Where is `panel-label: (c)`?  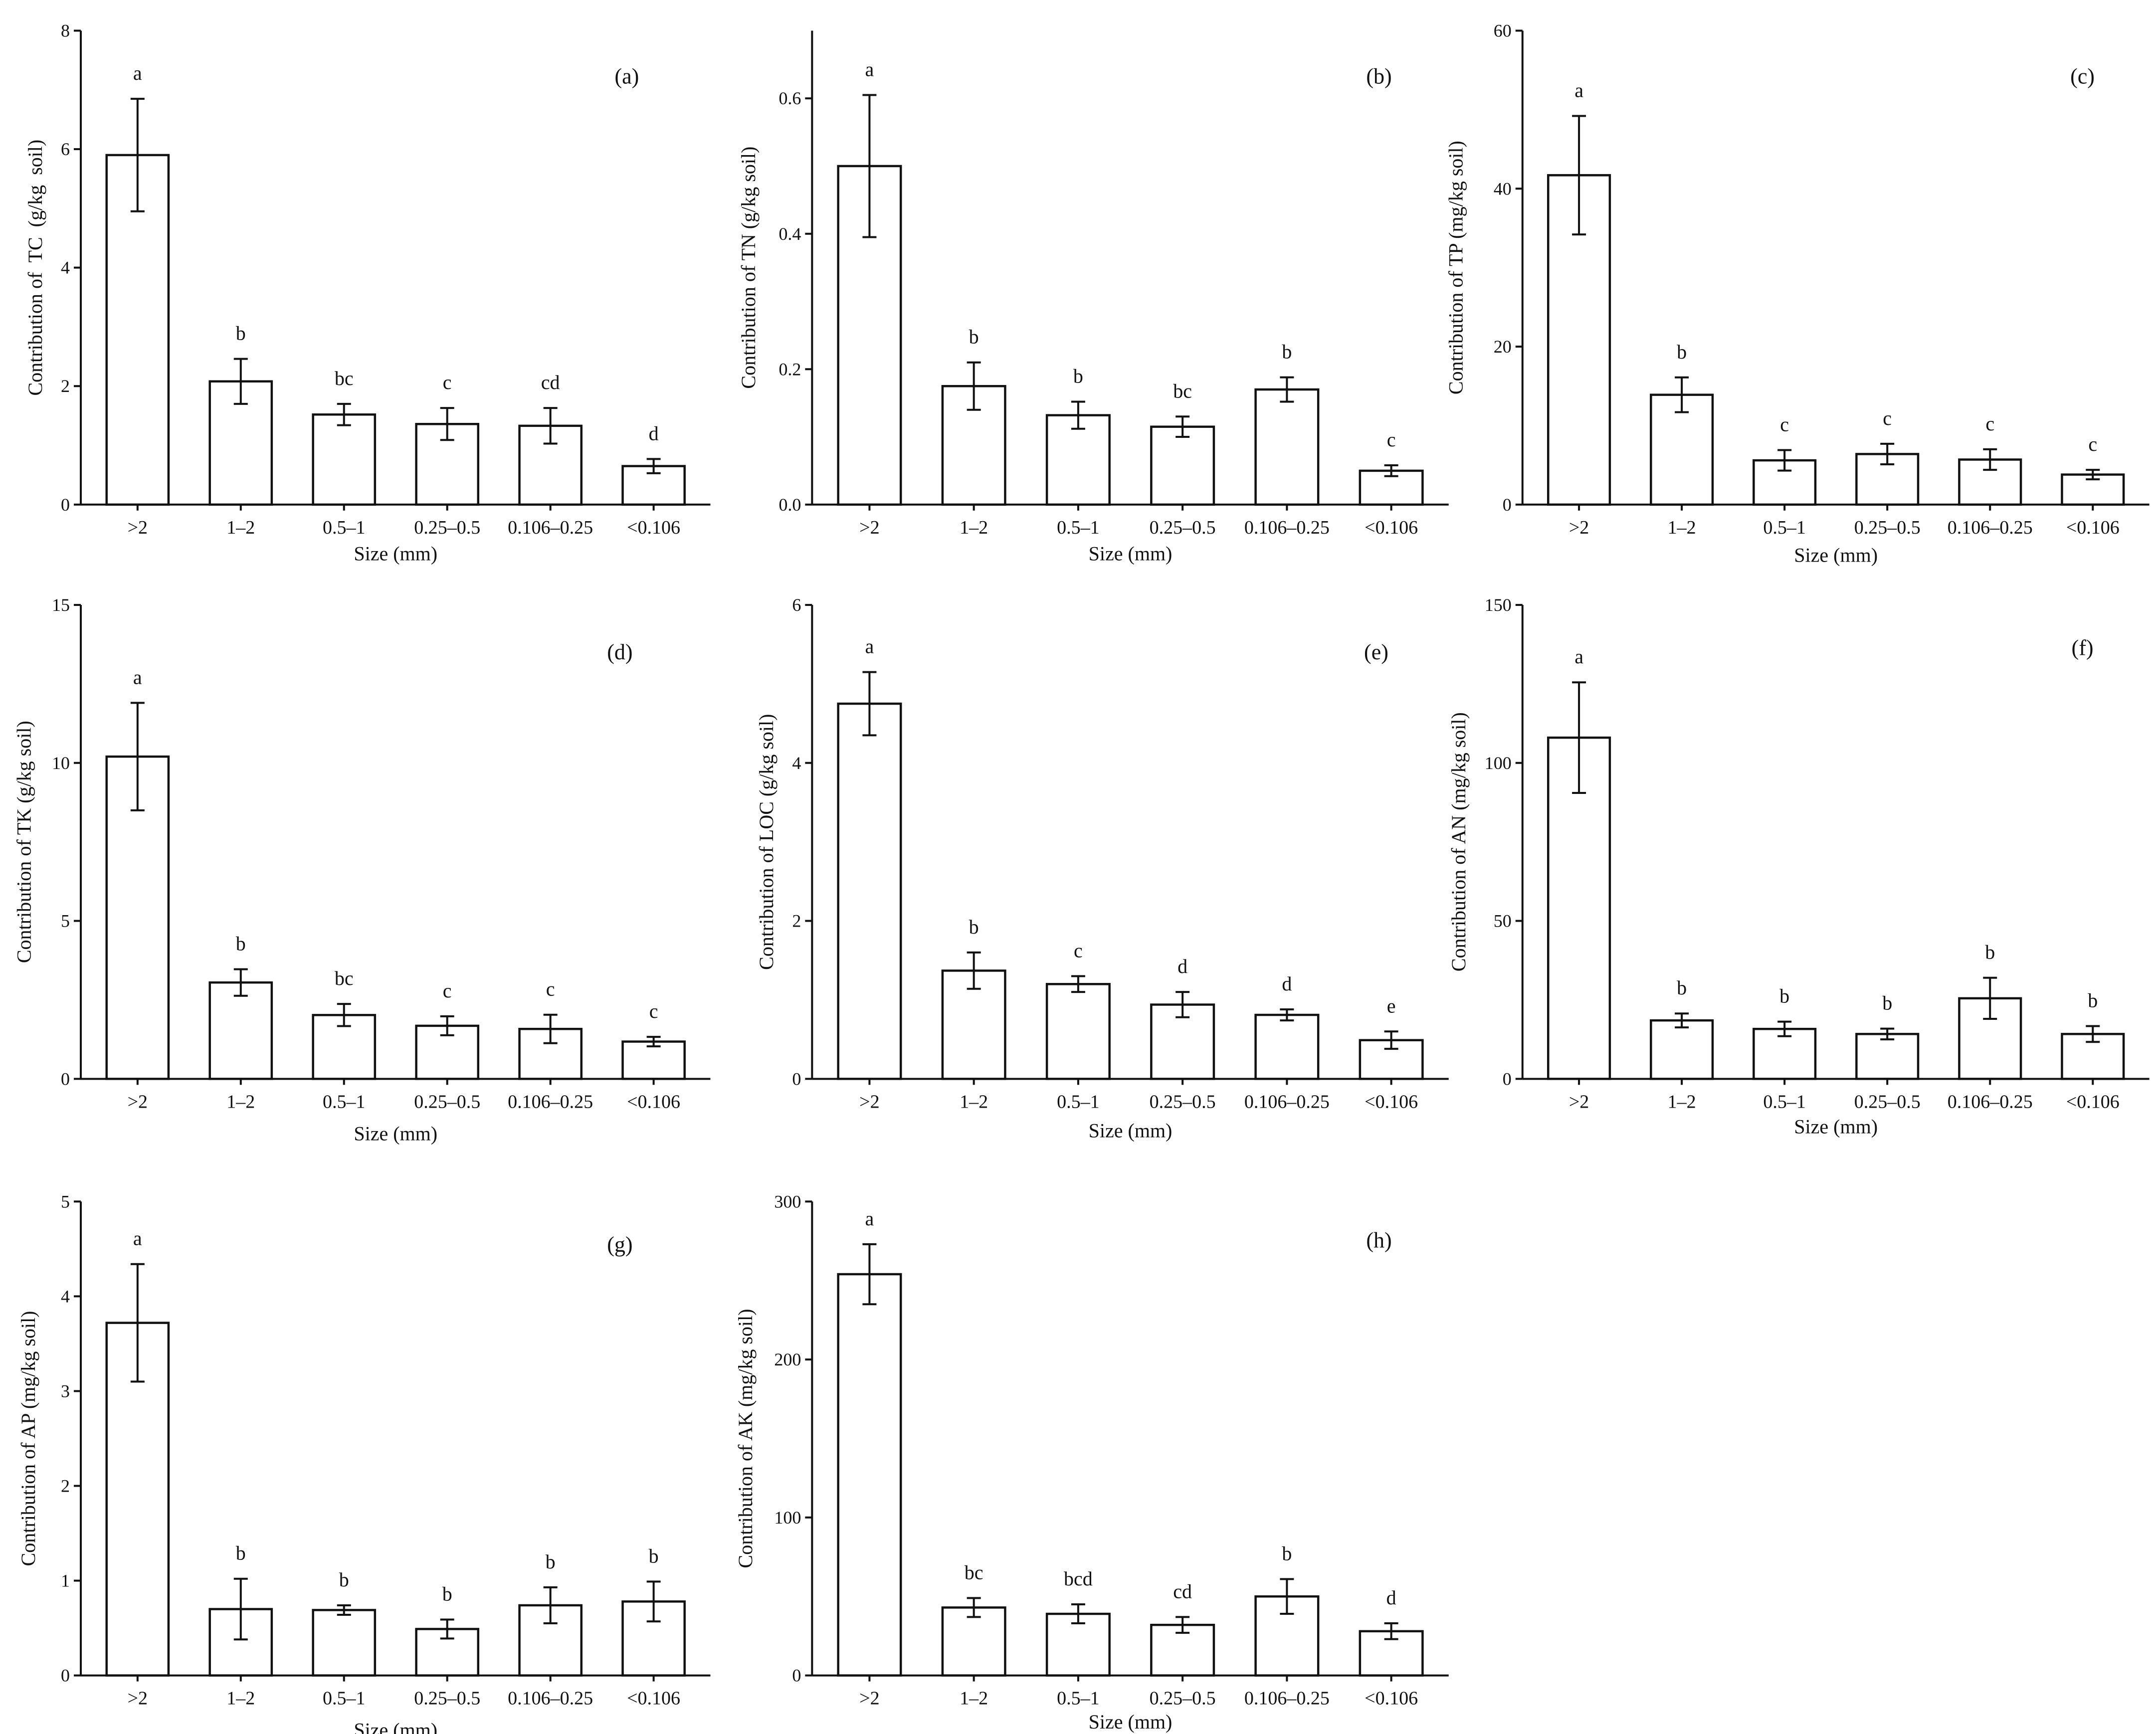 panel-label: (c) is located at coordinates (2082, 76).